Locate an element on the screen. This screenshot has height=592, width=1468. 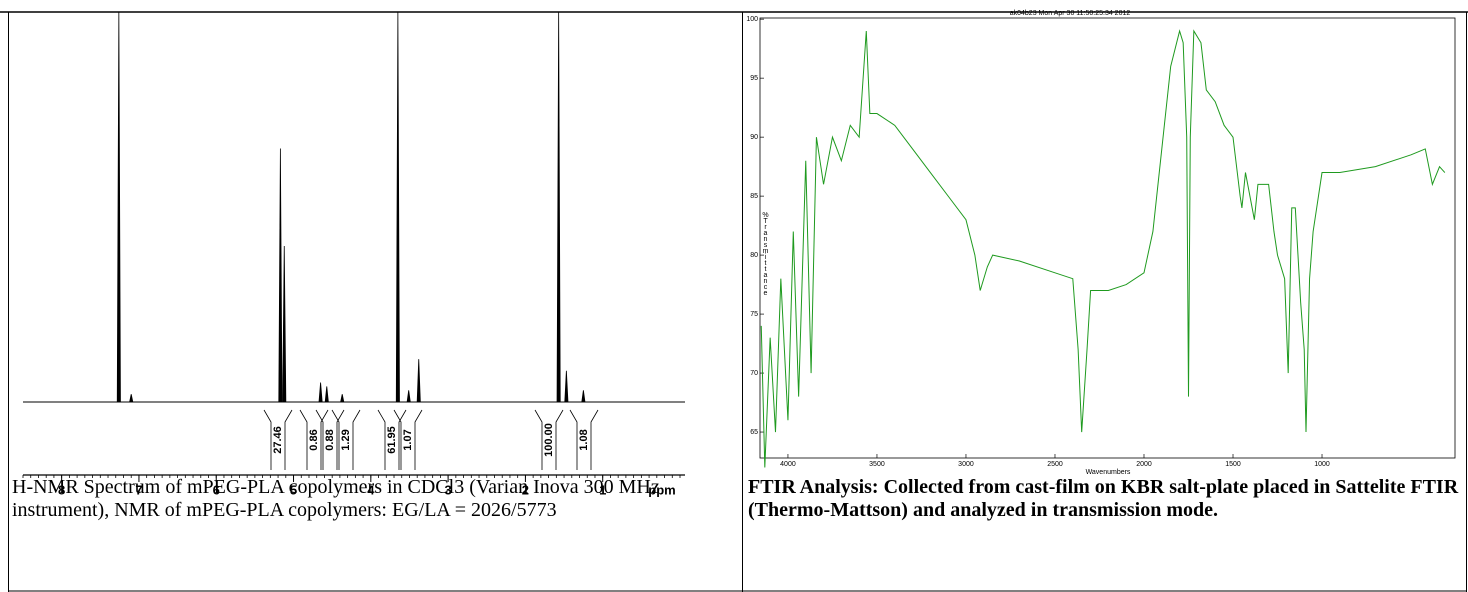
y-axis-label: %Transmittance is located at coordinates (765, 254).